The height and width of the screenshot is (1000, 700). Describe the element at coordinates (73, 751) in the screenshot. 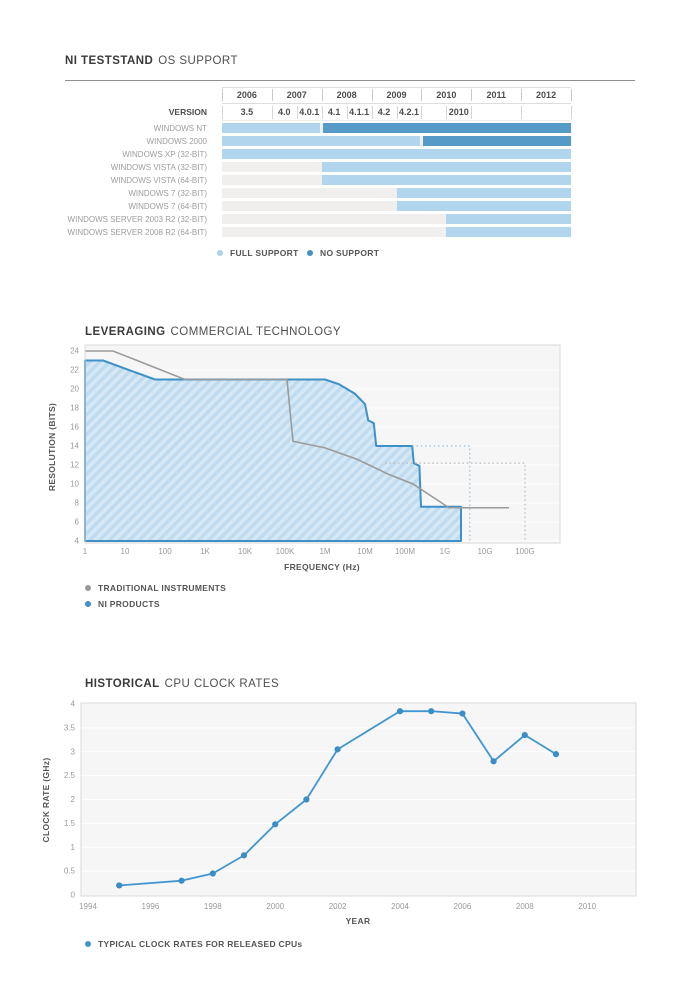

I see `y-tick-label: 3` at that location.